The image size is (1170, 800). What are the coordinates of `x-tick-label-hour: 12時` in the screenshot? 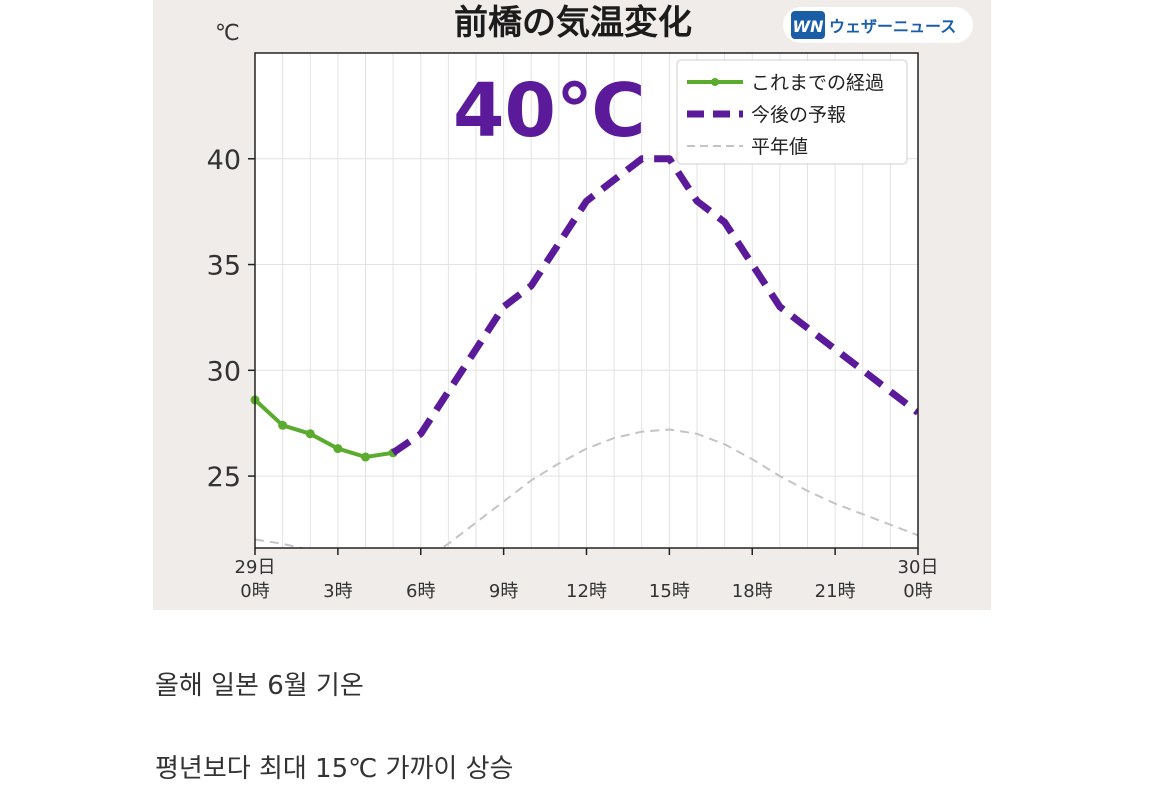 It's located at (586, 591).